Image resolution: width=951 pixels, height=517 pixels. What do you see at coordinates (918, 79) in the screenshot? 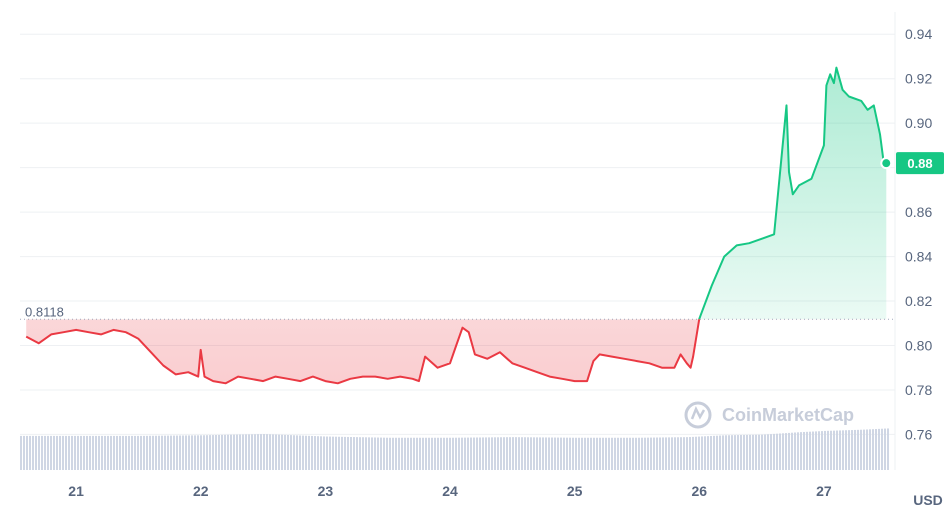
I see `y-tick-label: 0.92` at bounding box center [918, 79].